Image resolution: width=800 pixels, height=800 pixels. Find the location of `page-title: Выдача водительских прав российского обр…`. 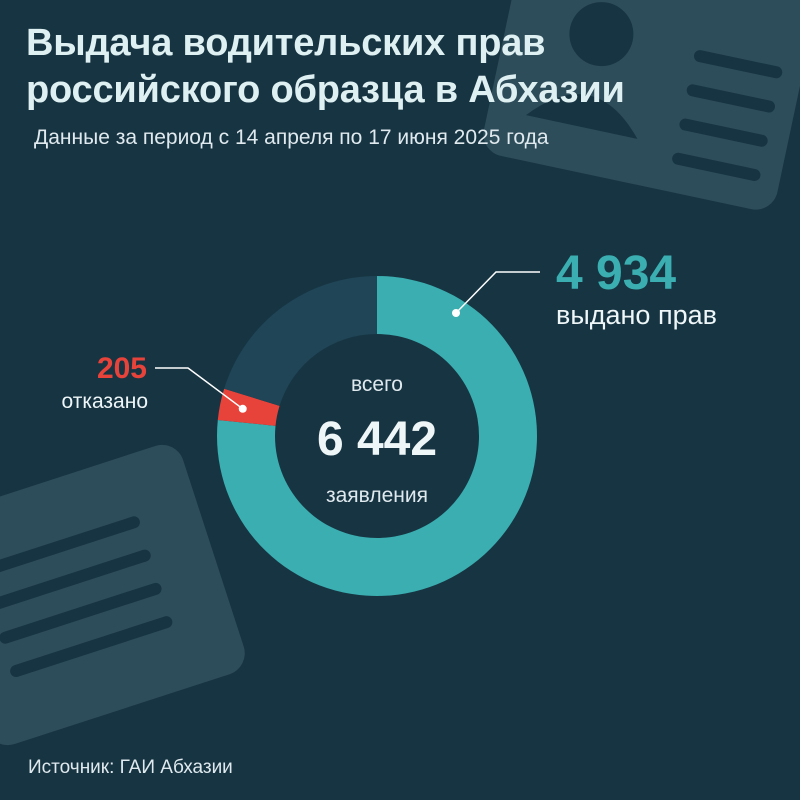

page-title: Выдача водительских прав российского обр… is located at coordinates (396, 67).